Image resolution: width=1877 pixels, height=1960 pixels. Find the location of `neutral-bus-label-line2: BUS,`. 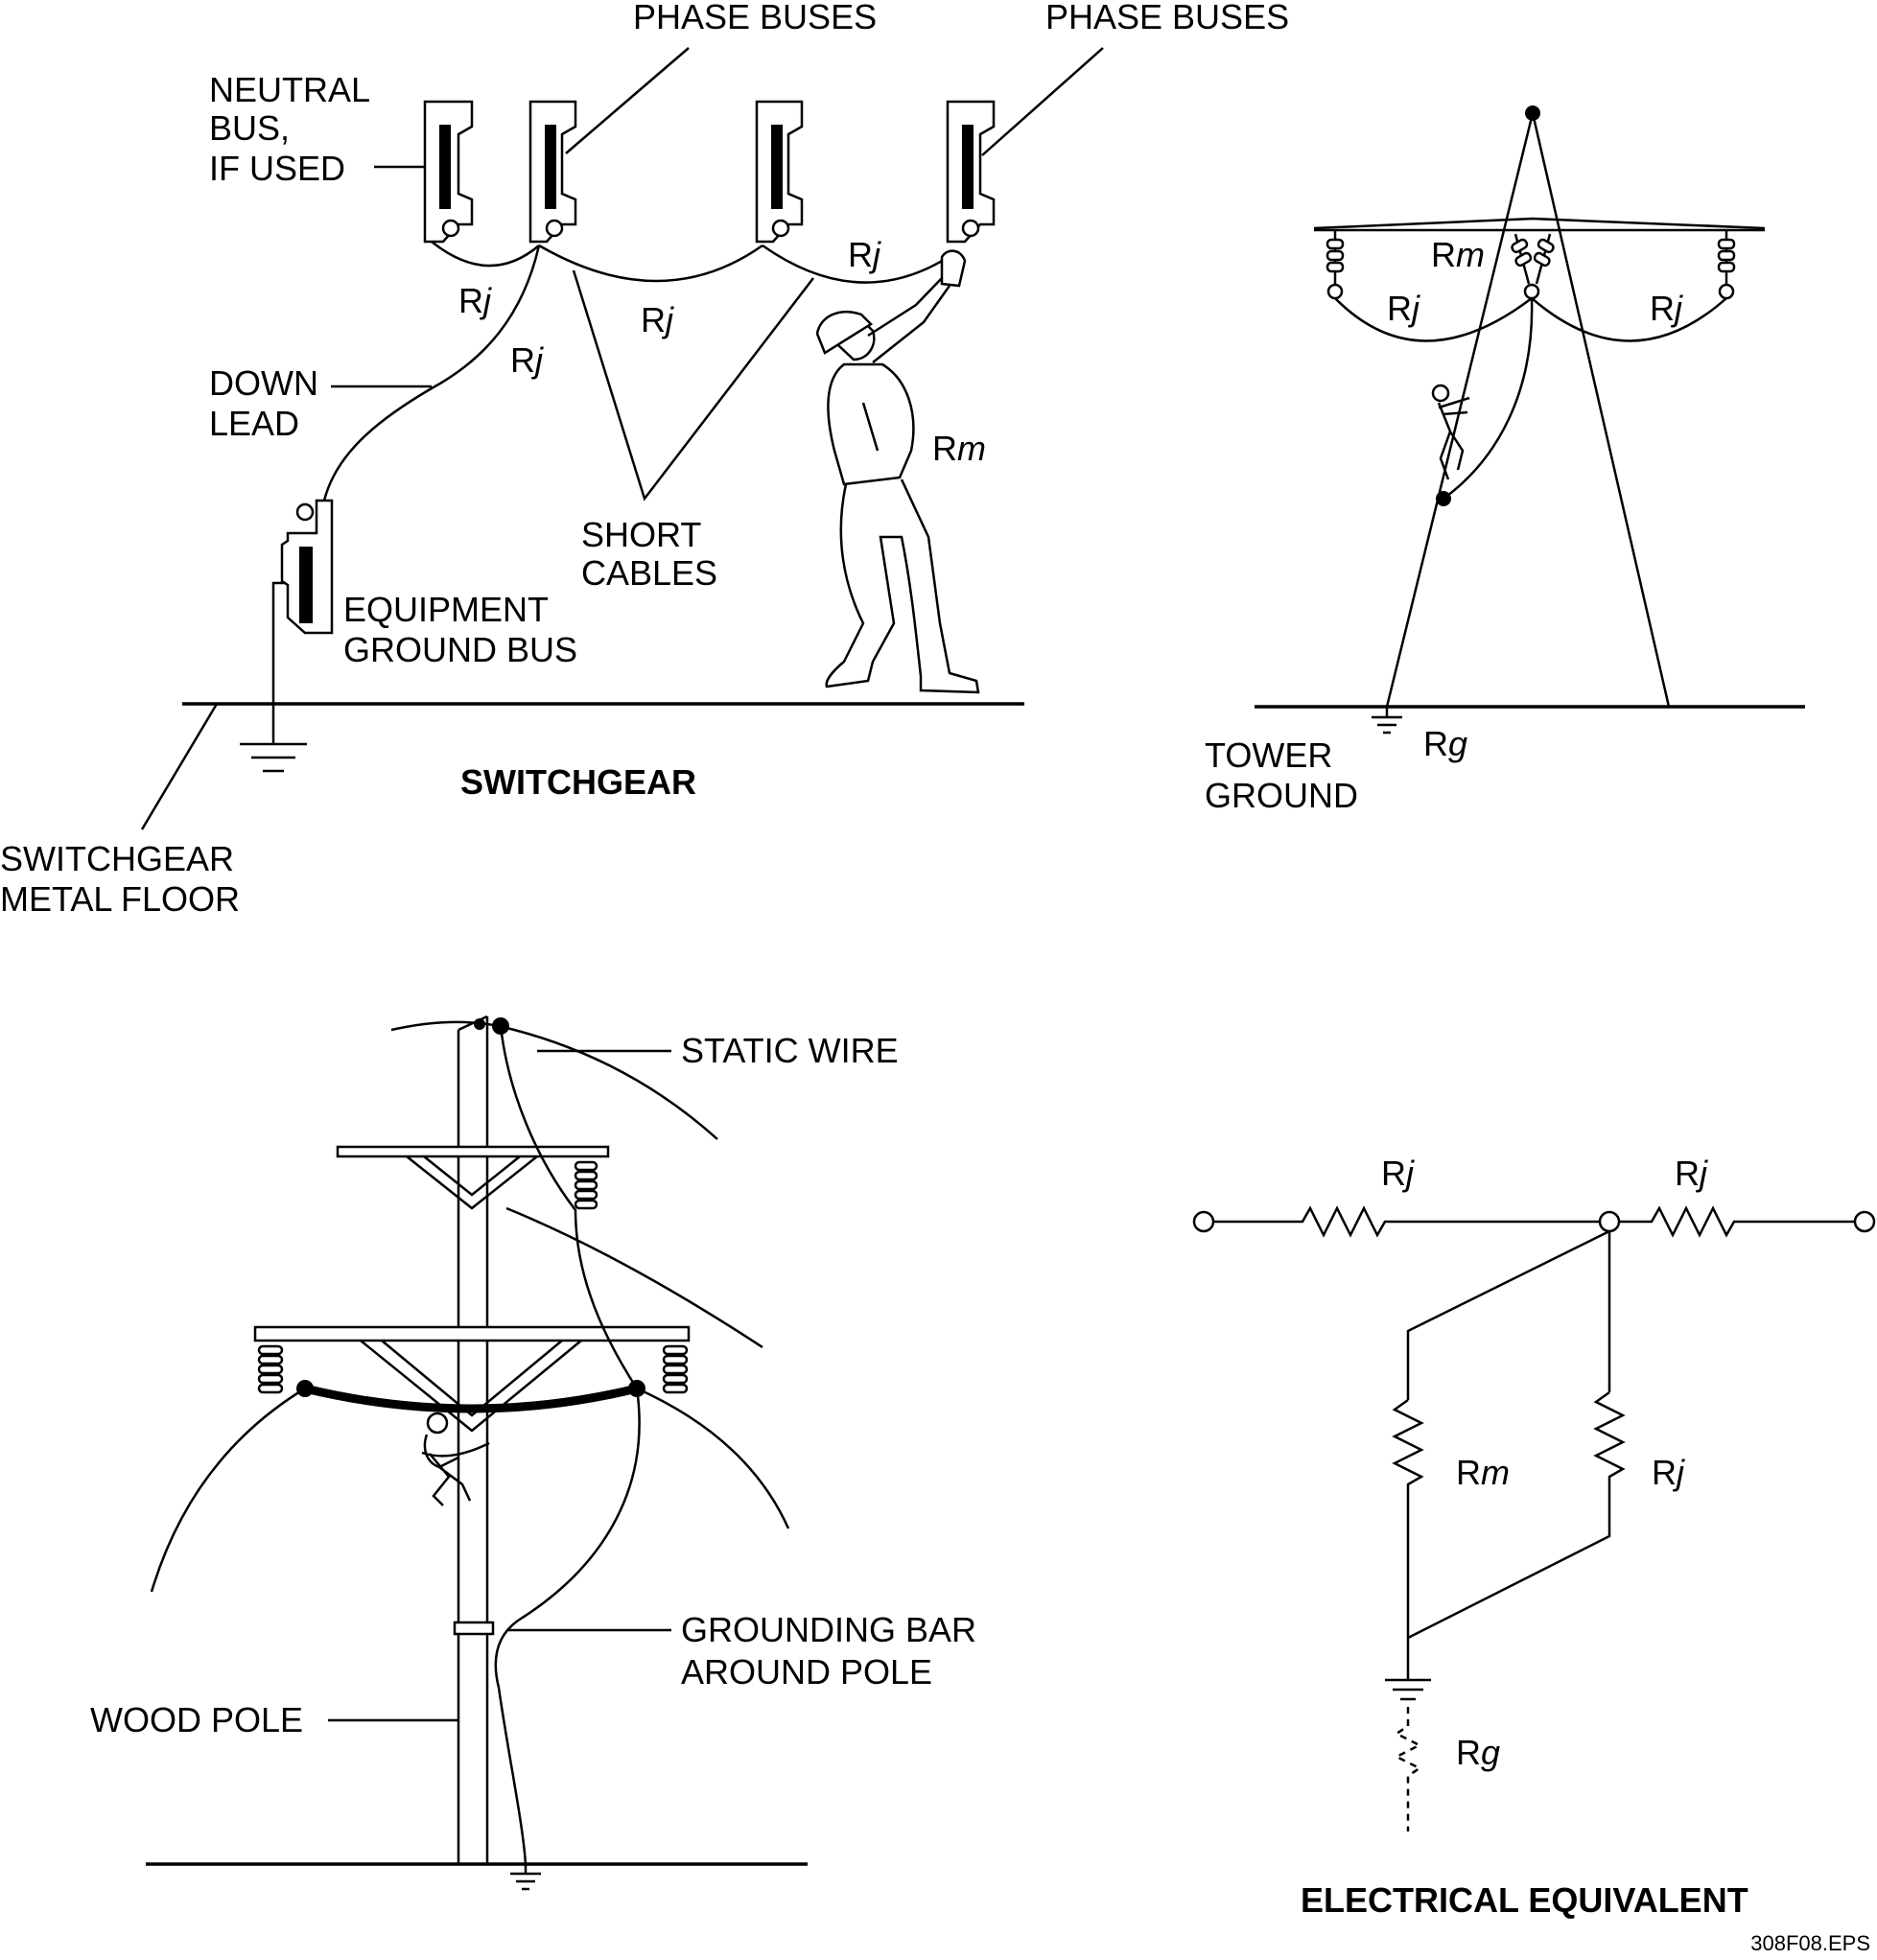

neutral-bus-label-line2: BUS, is located at coordinates (250, 128).